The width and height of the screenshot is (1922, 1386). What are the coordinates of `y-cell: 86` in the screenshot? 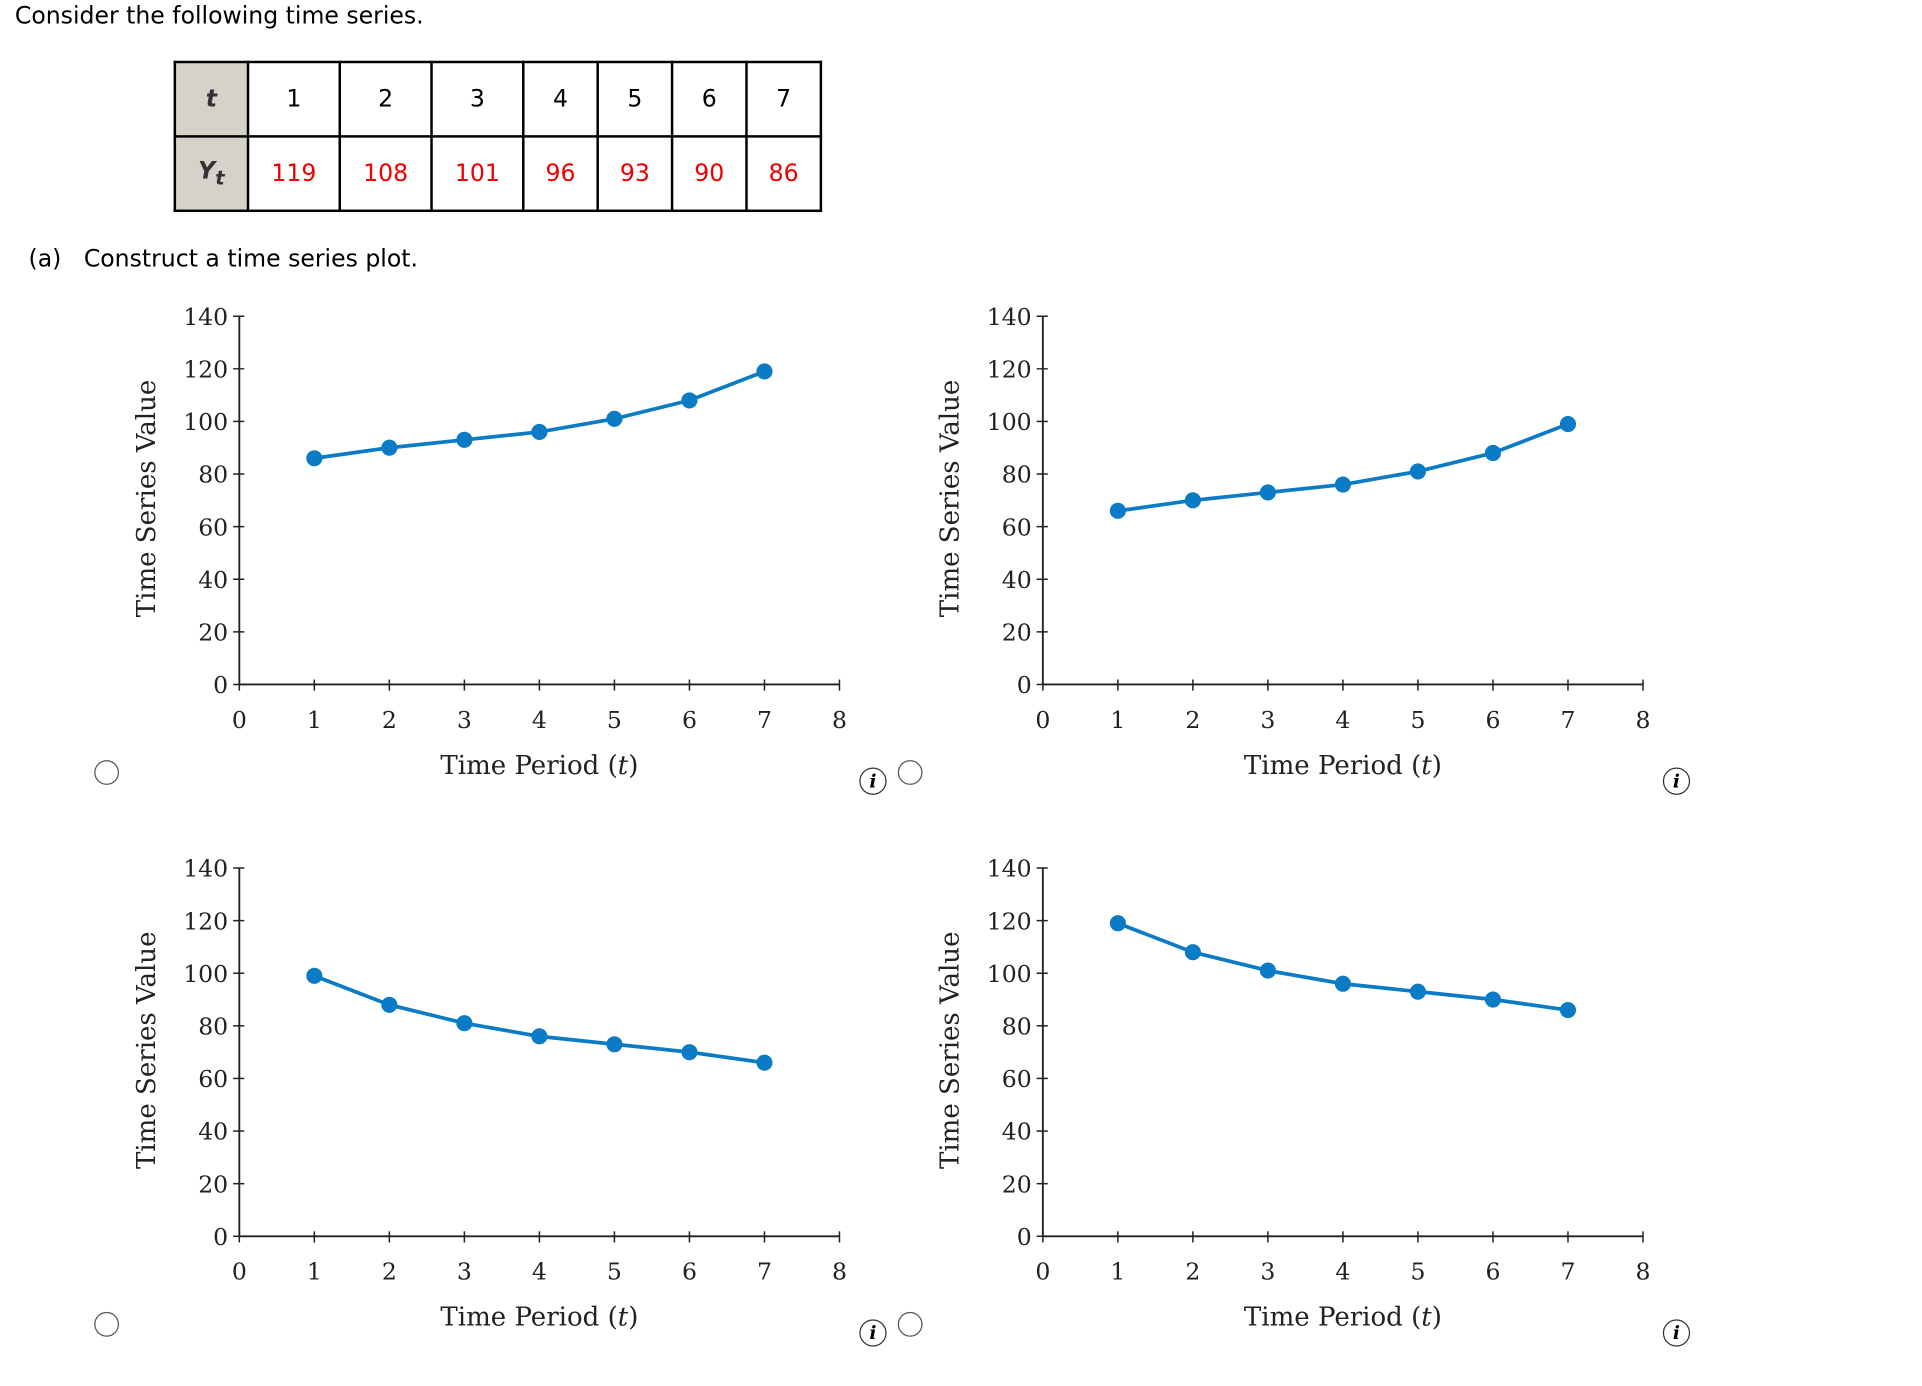 It's located at (784, 174).